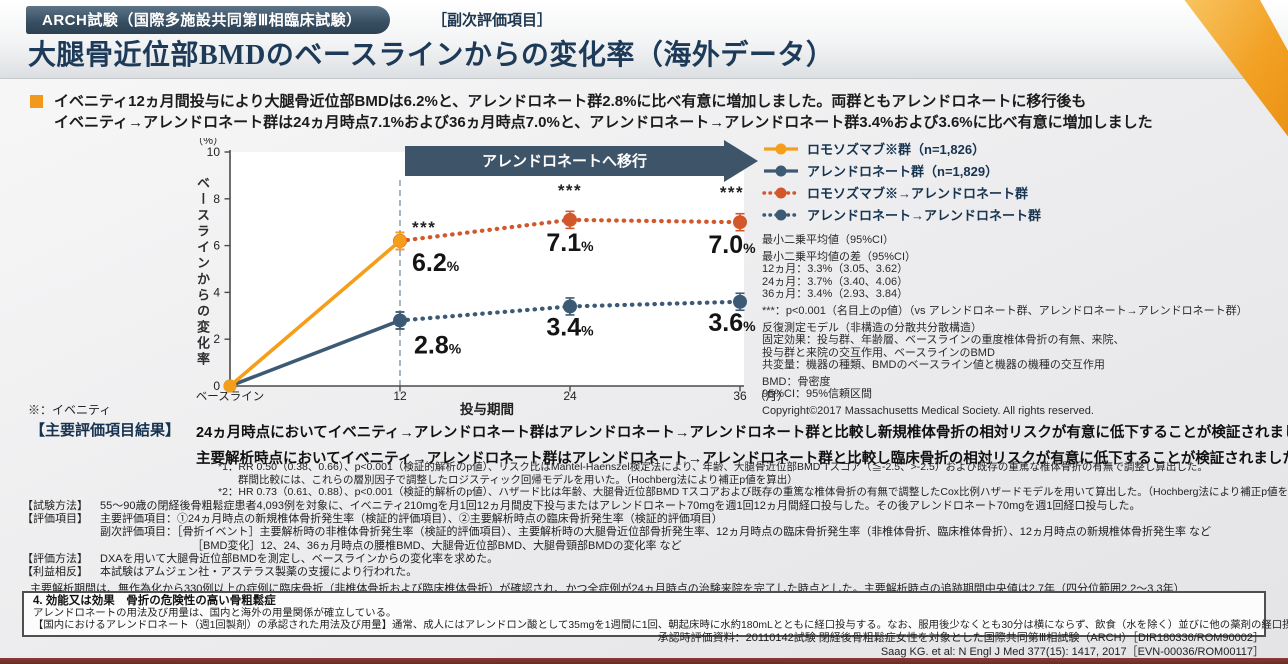  Describe the element at coordinates (878, 352) in the screenshot. I see `stat-line: 投与群と来院の交互作用、ベースラインのBMD` at that location.